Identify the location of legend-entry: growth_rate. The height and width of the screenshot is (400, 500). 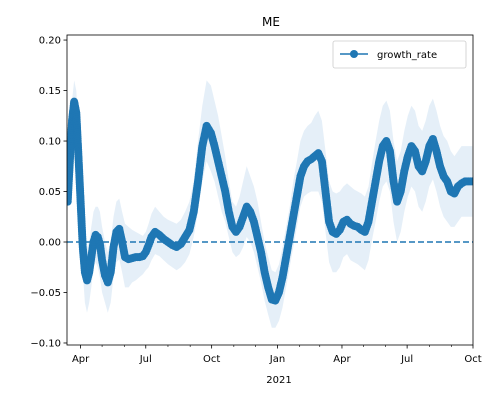
(407, 55).